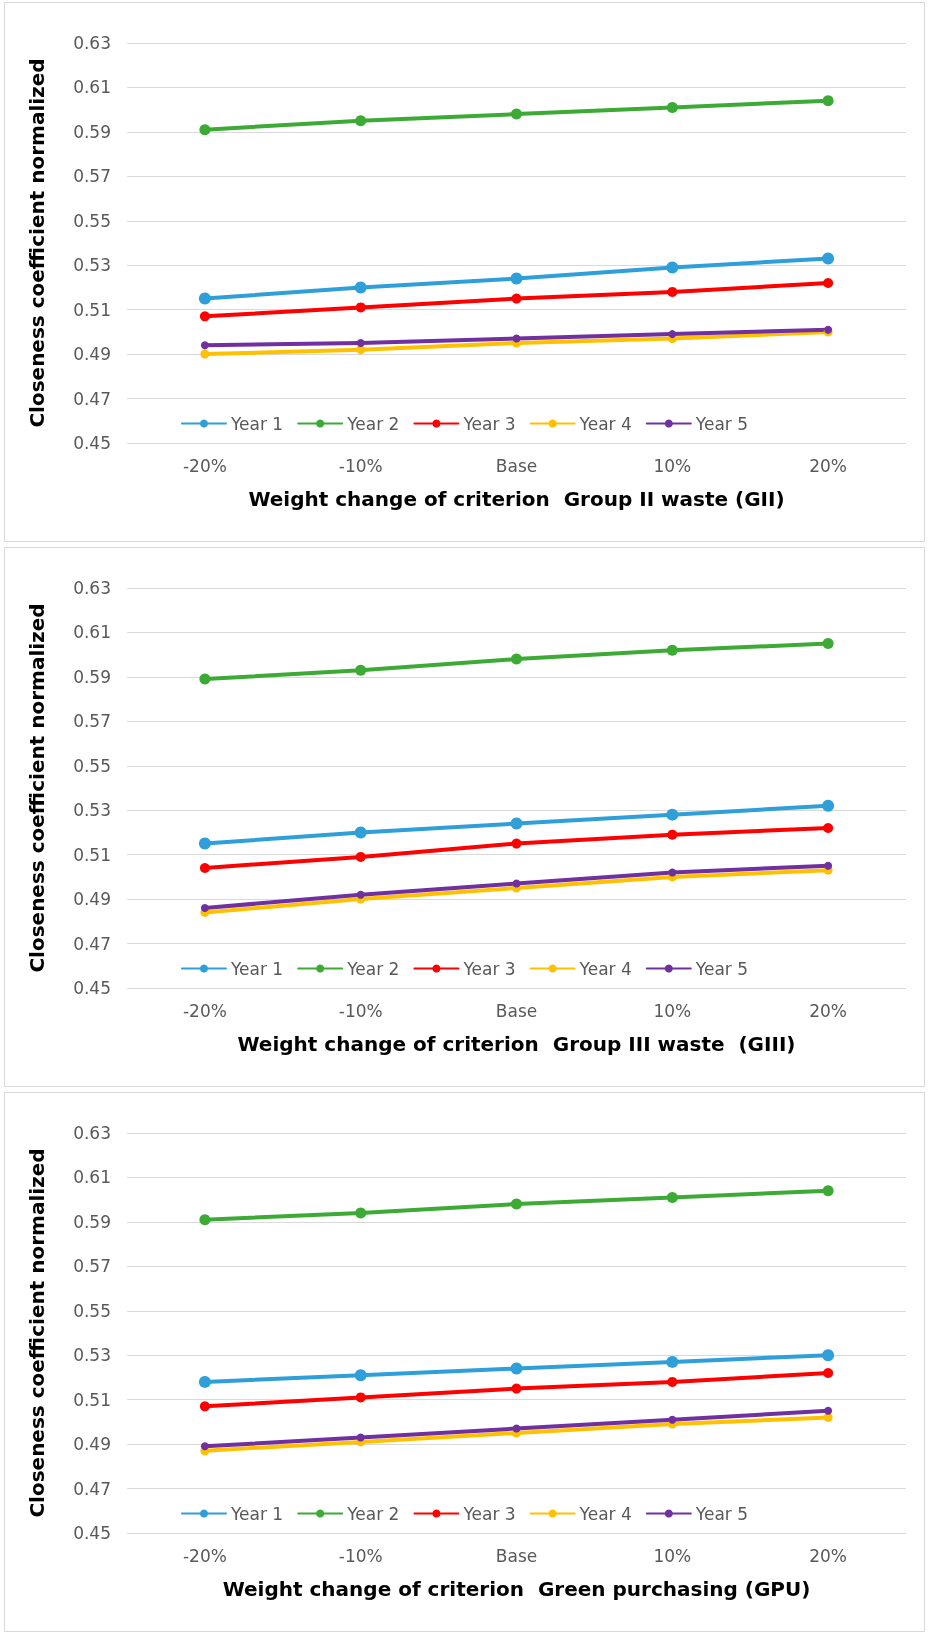  I want to click on x-axis-title: Weight change of criterion Group II waste (GII), so click(516, 499).